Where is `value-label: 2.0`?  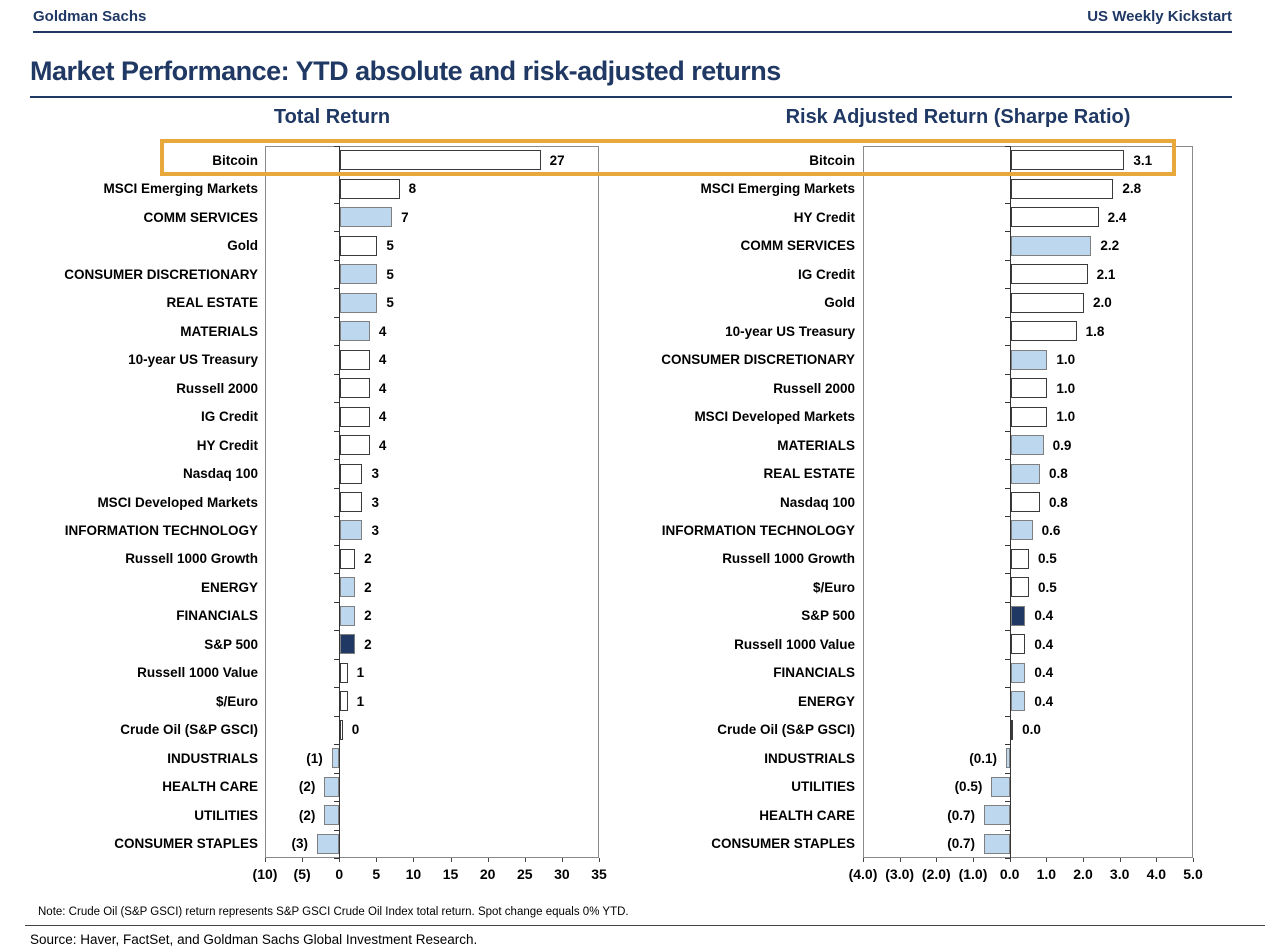 value-label: 2.0 is located at coordinates (1102, 303).